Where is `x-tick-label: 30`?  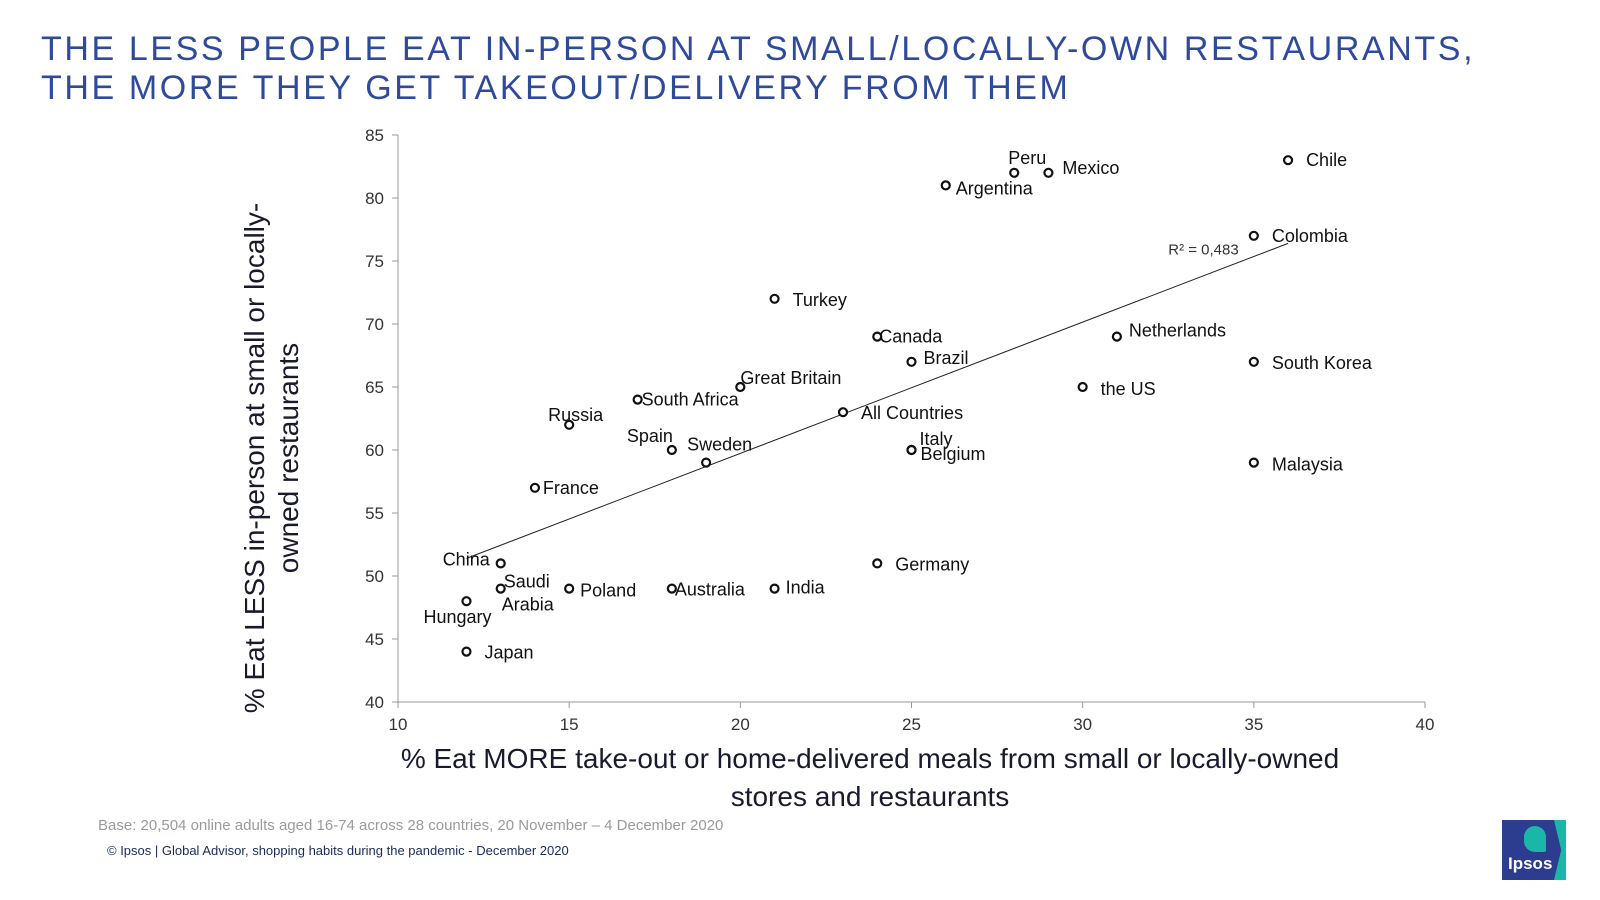 x-tick-label: 30 is located at coordinates (1082, 724).